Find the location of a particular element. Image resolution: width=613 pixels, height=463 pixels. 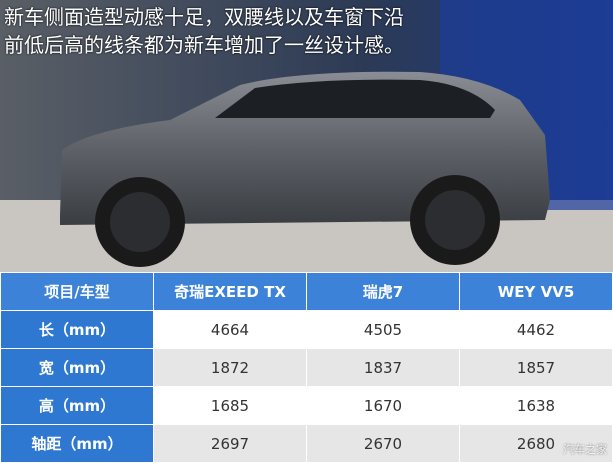

row-label: 宽（mm） is located at coordinates (77, 367).